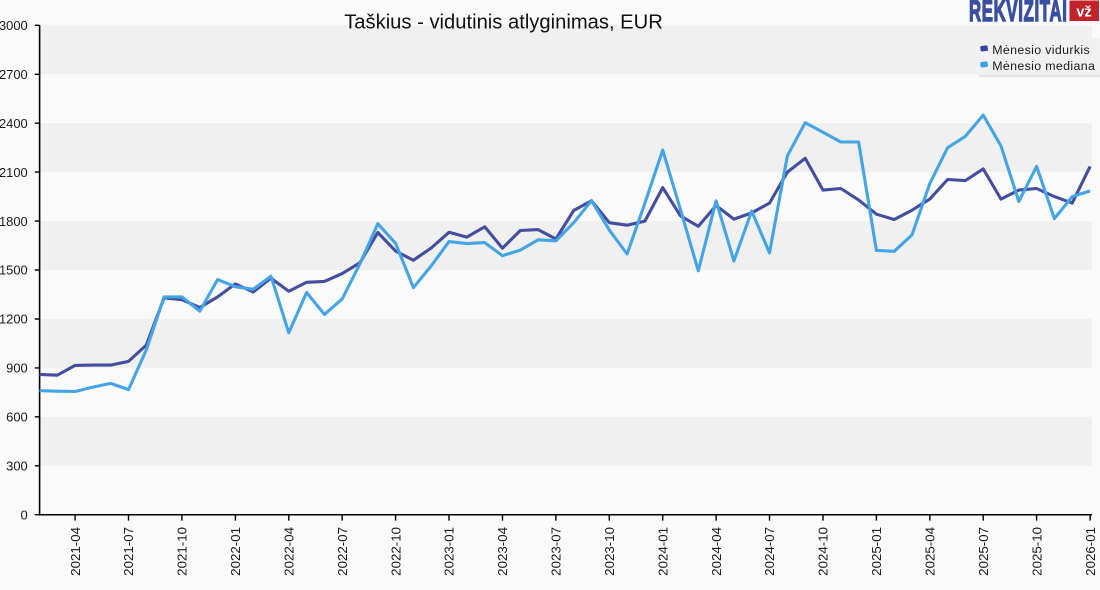  What do you see at coordinates (235, 551) in the screenshot?
I see `svg-text: 2022-01` at bounding box center [235, 551].